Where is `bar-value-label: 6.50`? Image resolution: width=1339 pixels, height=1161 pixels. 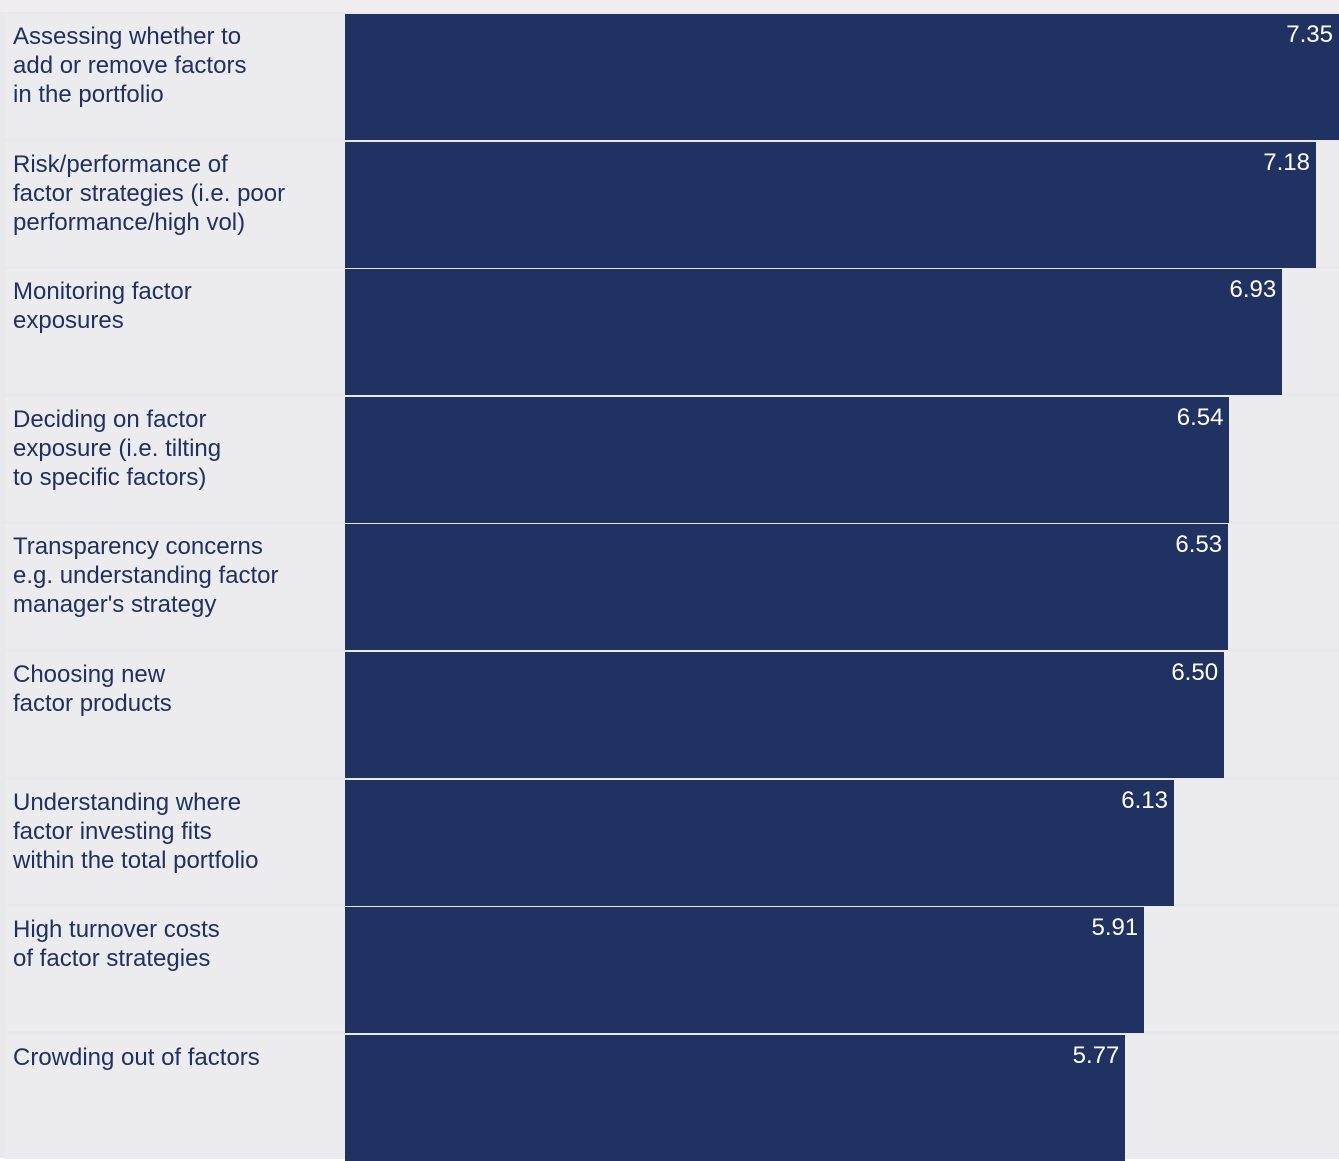 bar-value-label: 6.50 is located at coordinates (1195, 672).